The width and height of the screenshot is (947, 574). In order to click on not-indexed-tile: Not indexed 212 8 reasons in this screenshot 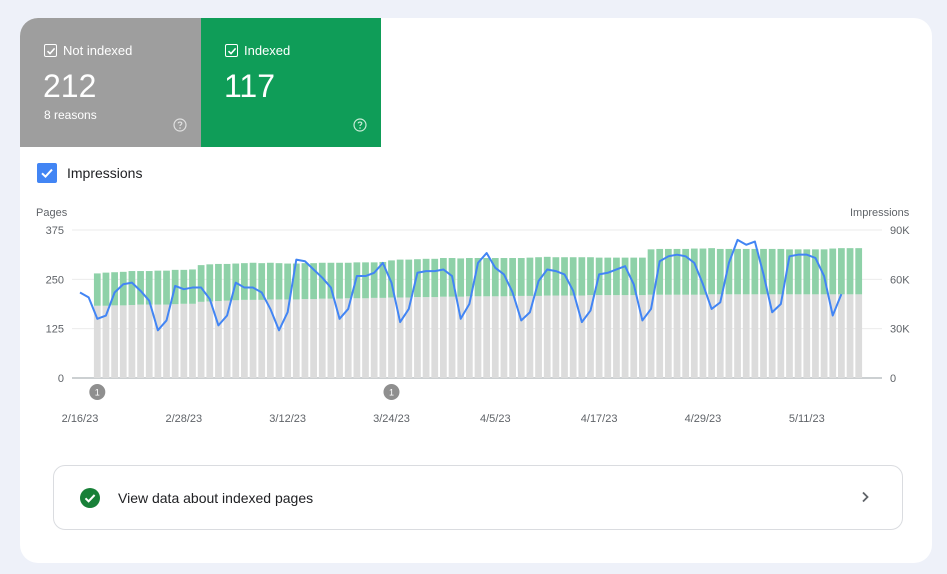, I will do `click(110, 82)`.